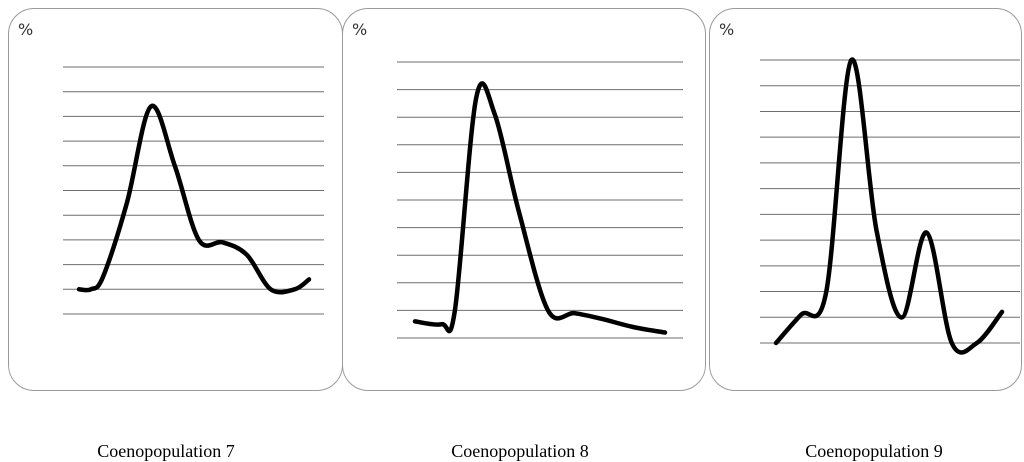 This screenshot has height=462, width=1024. What do you see at coordinates (520, 451) in the screenshot?
I see `chart-caption: Coenopopulation 8` at bounding box center [520, 451].